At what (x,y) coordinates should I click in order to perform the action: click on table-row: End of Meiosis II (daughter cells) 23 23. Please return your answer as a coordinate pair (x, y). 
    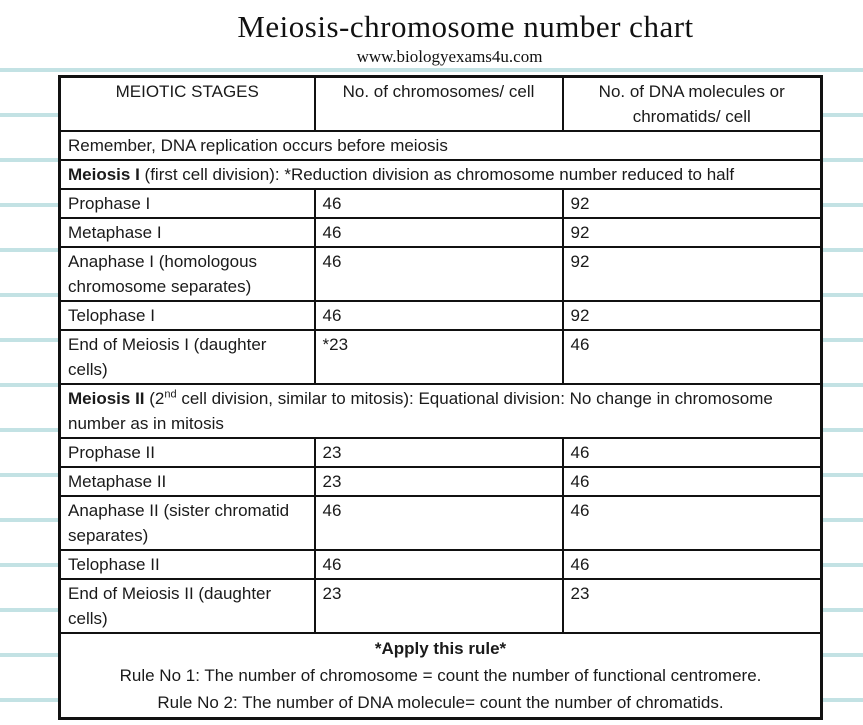
    Looking at the image, I should click on (440, 606).